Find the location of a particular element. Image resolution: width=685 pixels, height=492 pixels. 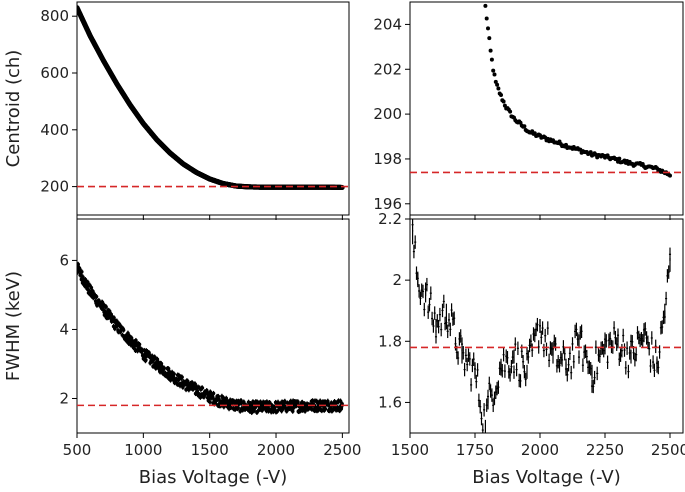

y-tick-label: 800 is located at coordinates (54, 16).